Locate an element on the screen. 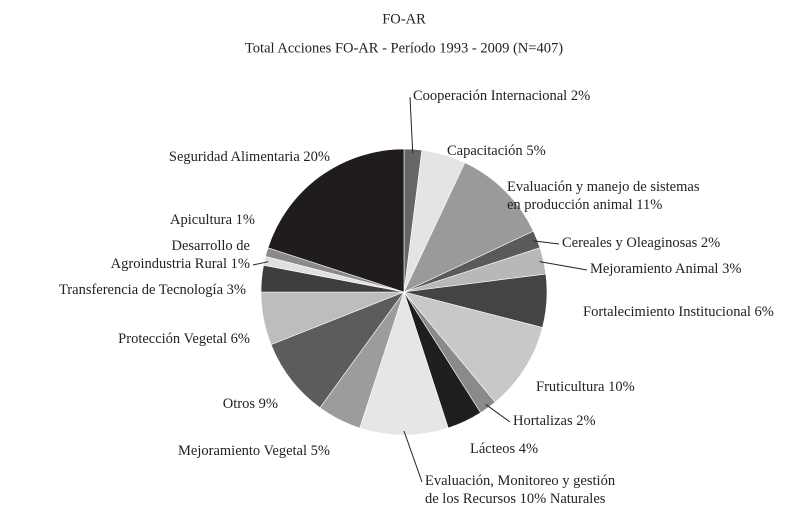 This screenshot has height=508, width=807. label-line: Cereales y Oleaginosas is located at coordinates (630, 243).